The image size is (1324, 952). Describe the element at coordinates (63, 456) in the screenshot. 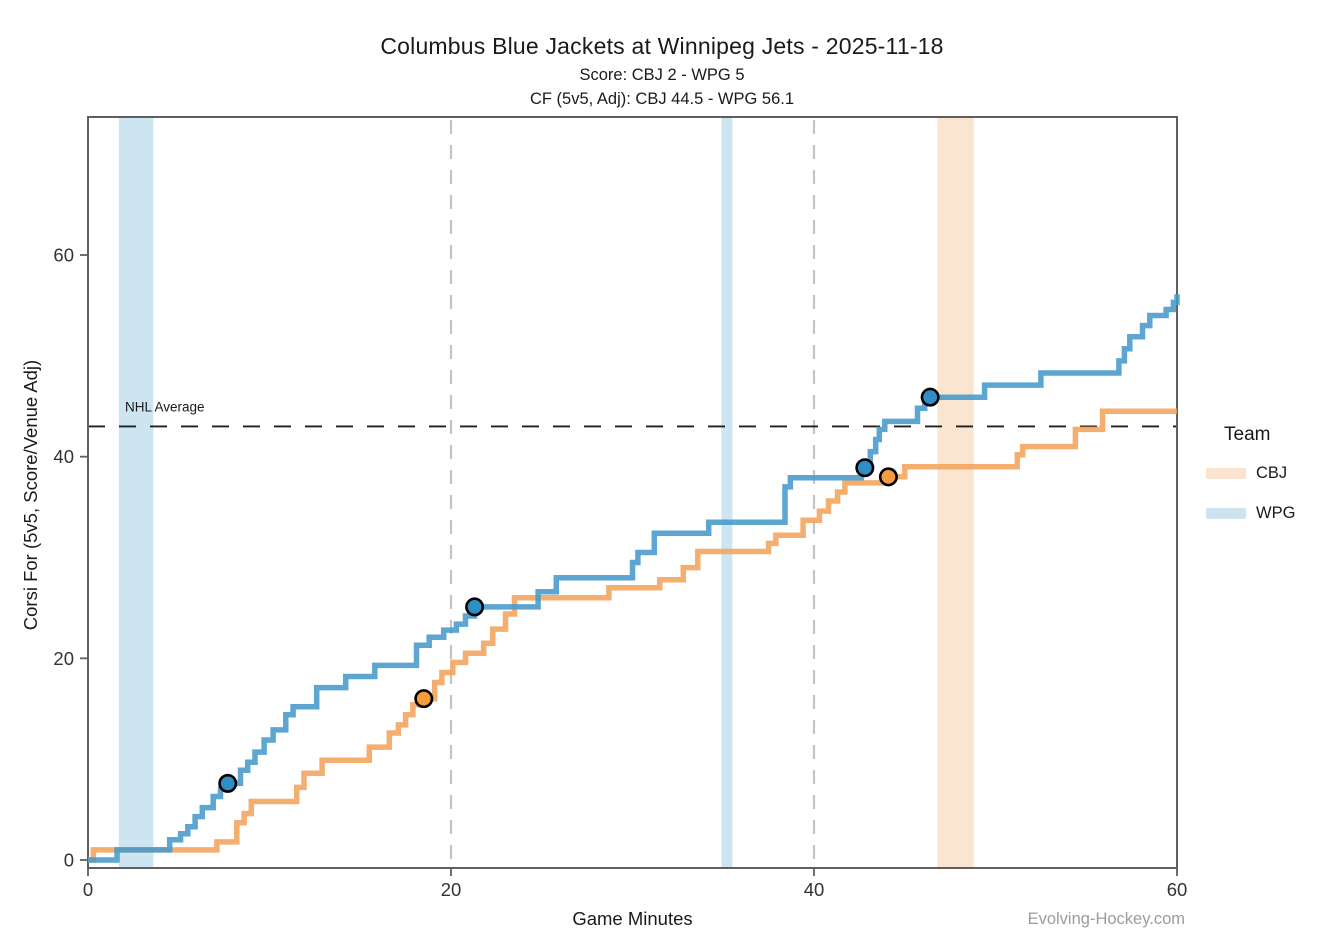

I see `y-tick-label: 40` at that location.